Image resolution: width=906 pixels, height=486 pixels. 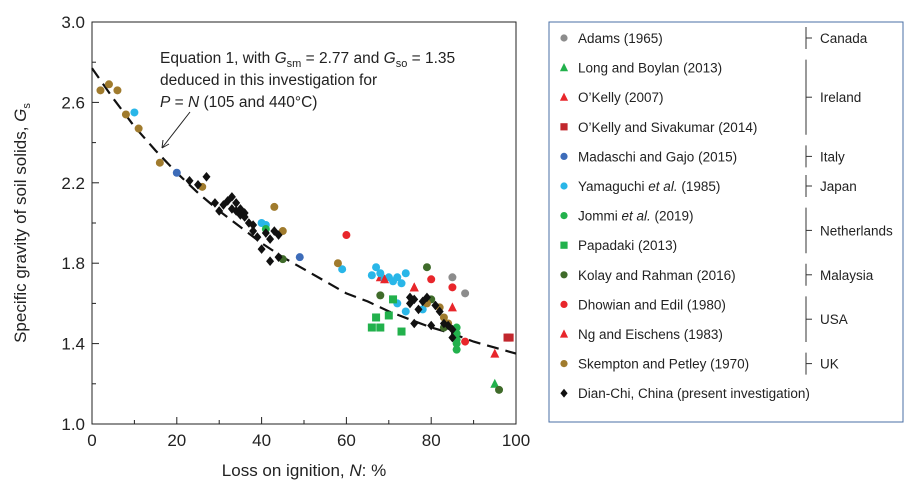 What do you see at coordinates (654, 364) in the screenshot?
I see `legend-item-skempton-and-petley-1970: Skempton and Petley (1970)` at bounding box center [654, 364].